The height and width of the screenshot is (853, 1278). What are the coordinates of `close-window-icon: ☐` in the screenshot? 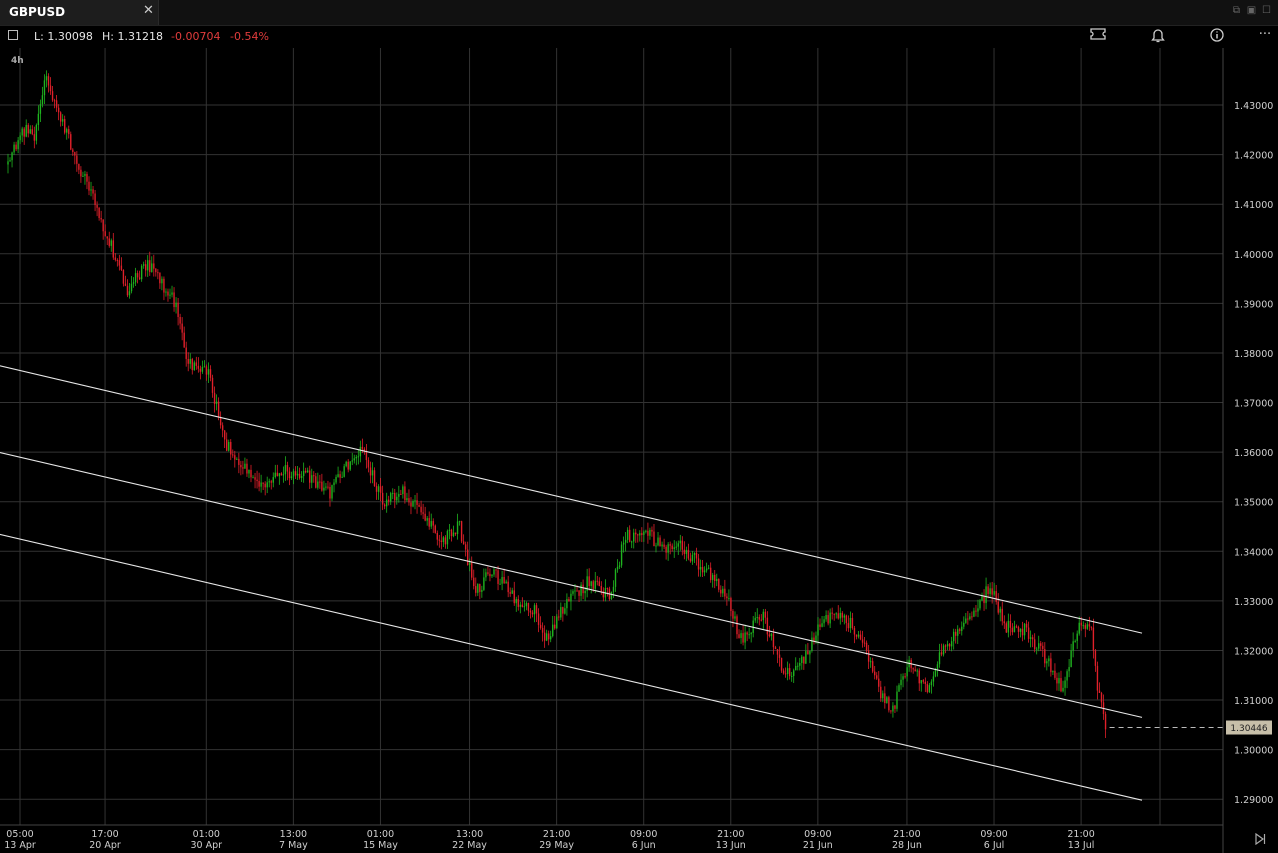 It's located at (1266, 10).